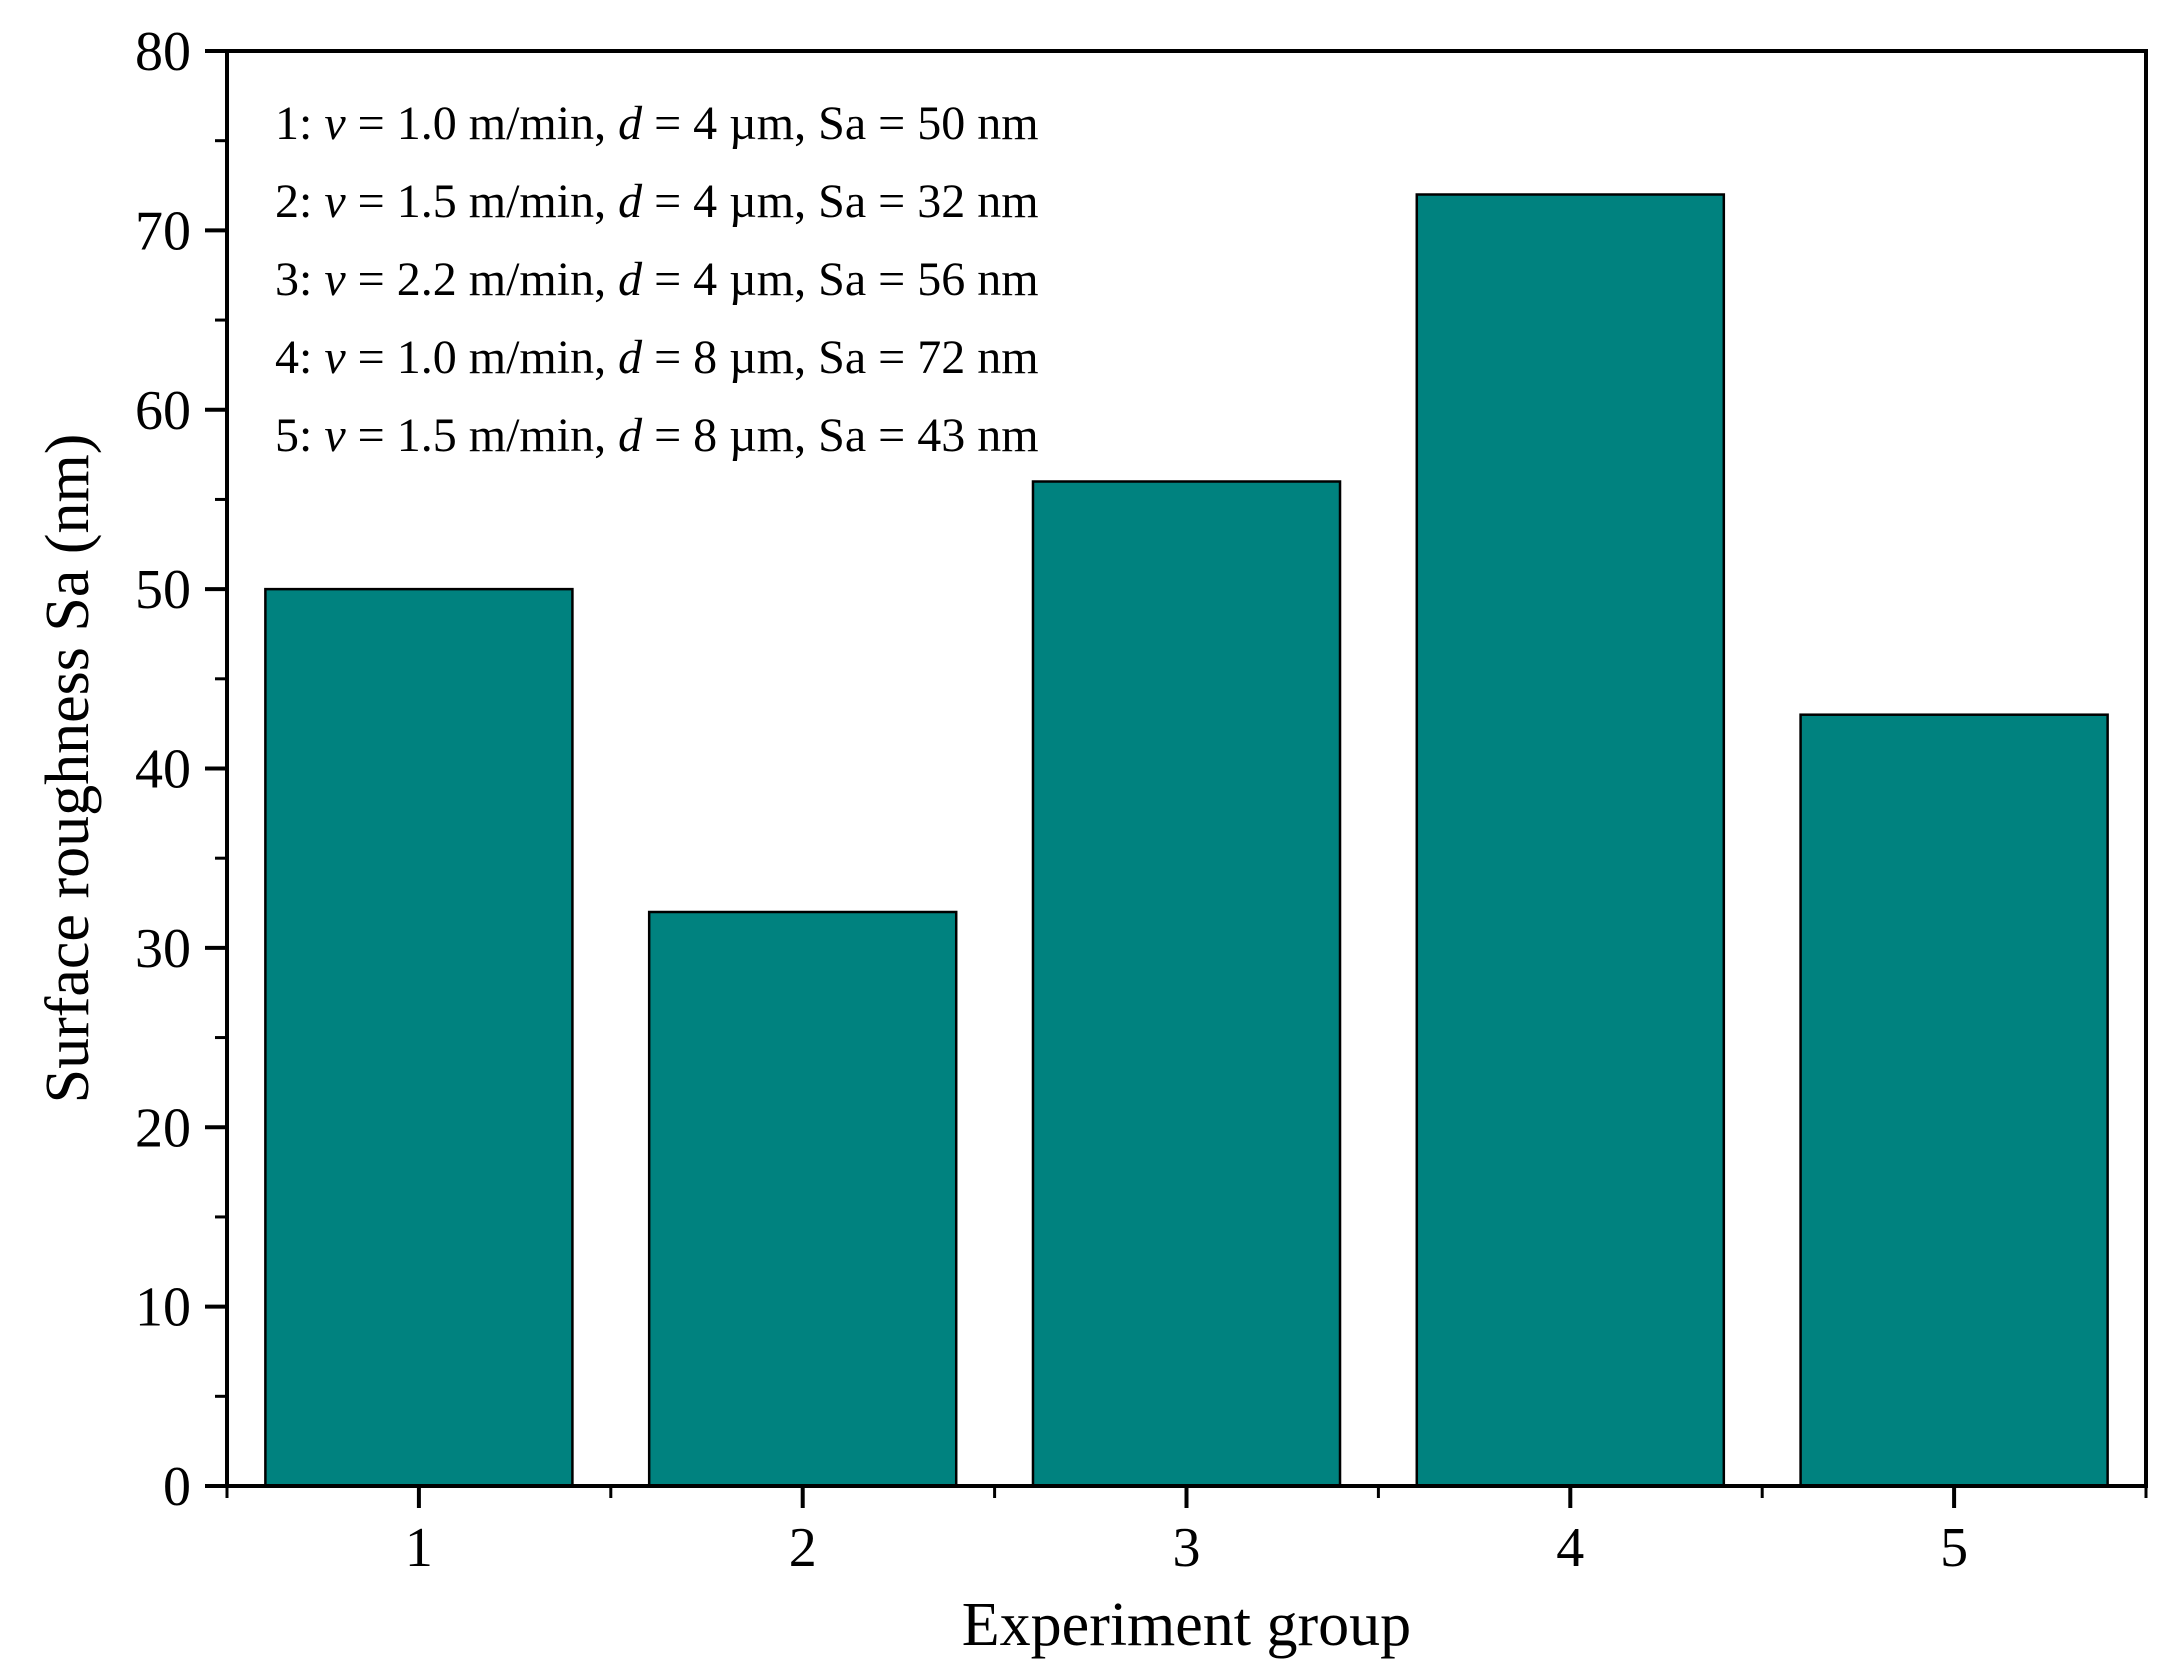  I want to click on y-tick-label: 0, so click(177, 1487).